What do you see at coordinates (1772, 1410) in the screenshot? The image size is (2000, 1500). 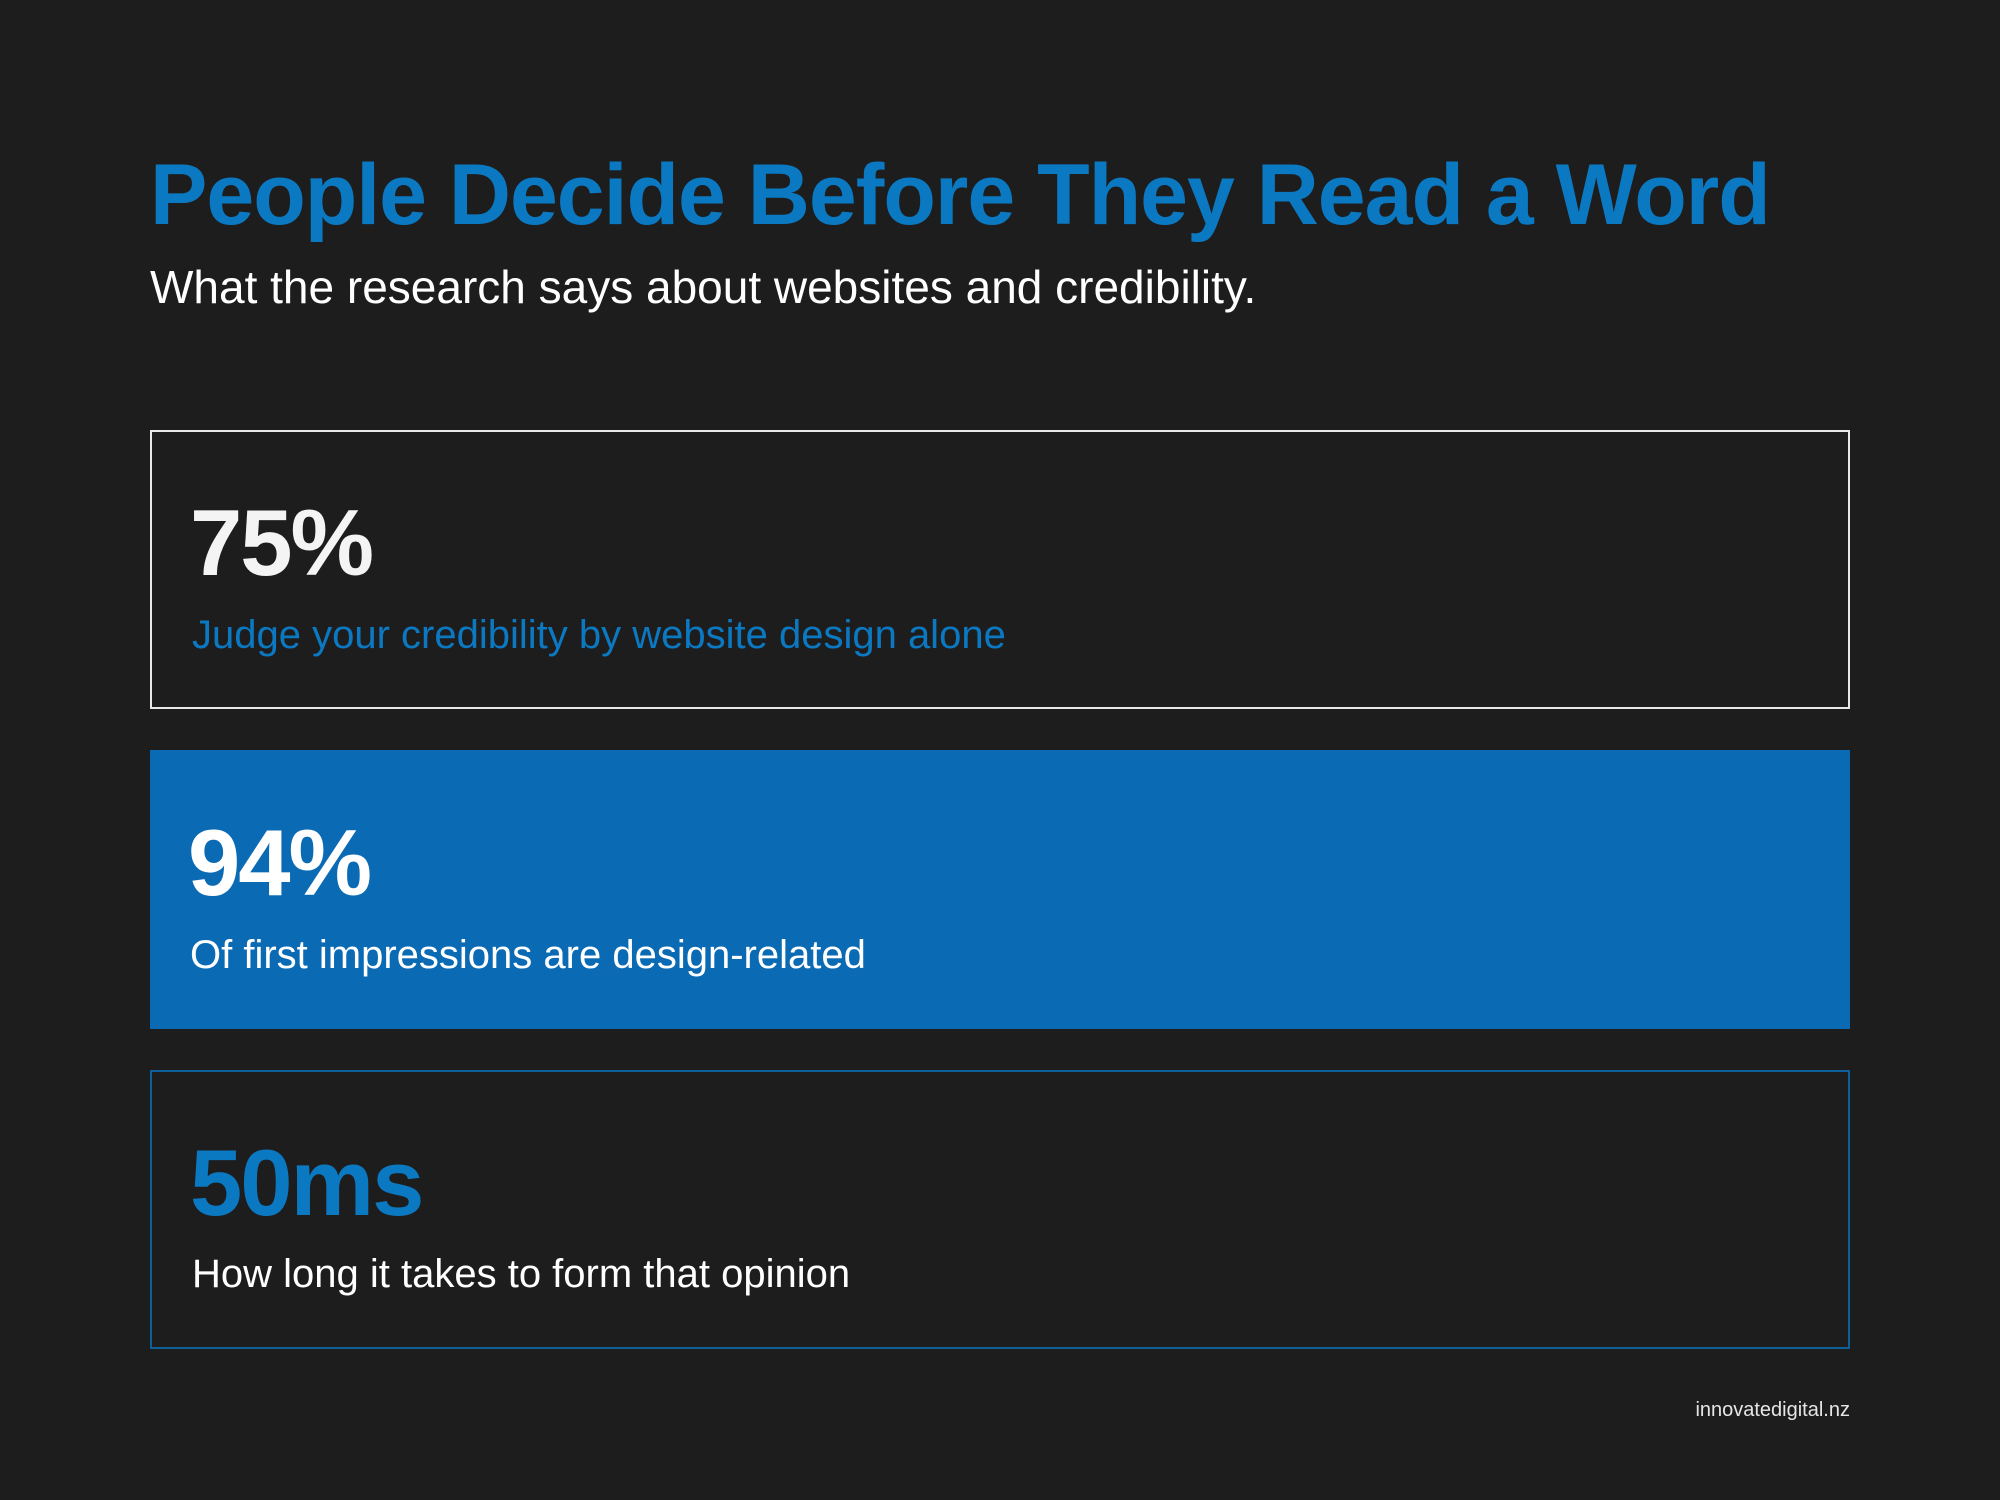 I see `footer-website: innovatedigital.nz` at bounding box center [1772, 1410].